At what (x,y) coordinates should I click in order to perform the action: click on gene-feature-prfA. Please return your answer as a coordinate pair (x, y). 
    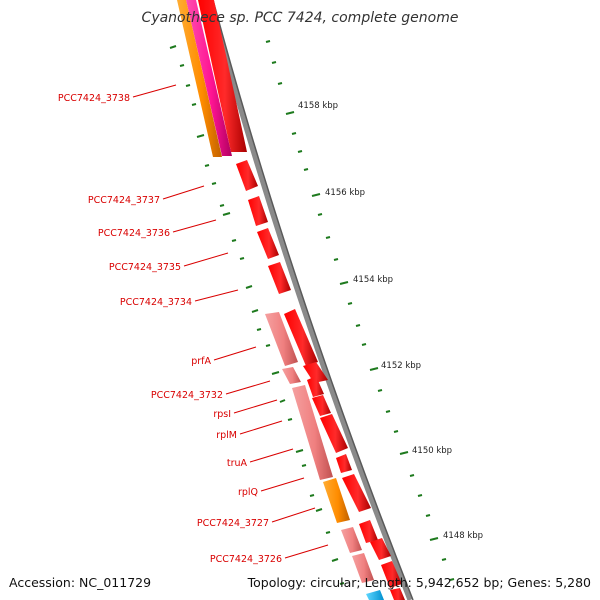
    Looking at the image, I should click on (281, 339).